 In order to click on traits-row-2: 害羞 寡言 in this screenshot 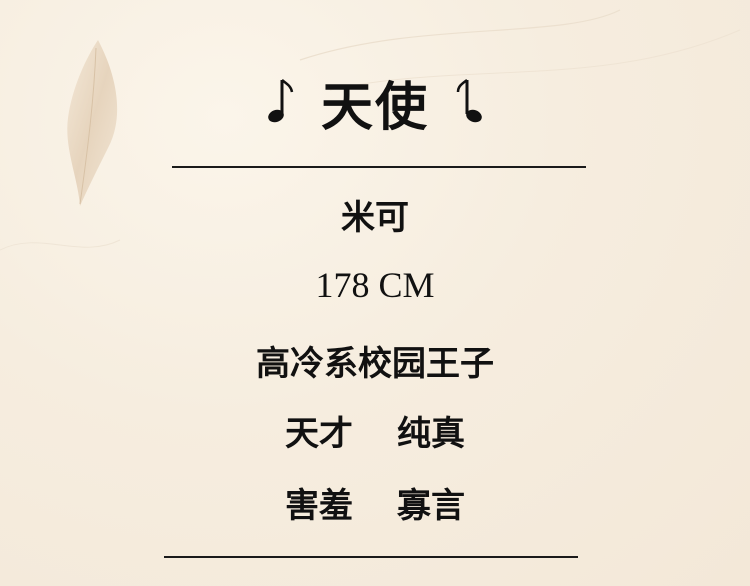, I will do `click(375, 502)`.